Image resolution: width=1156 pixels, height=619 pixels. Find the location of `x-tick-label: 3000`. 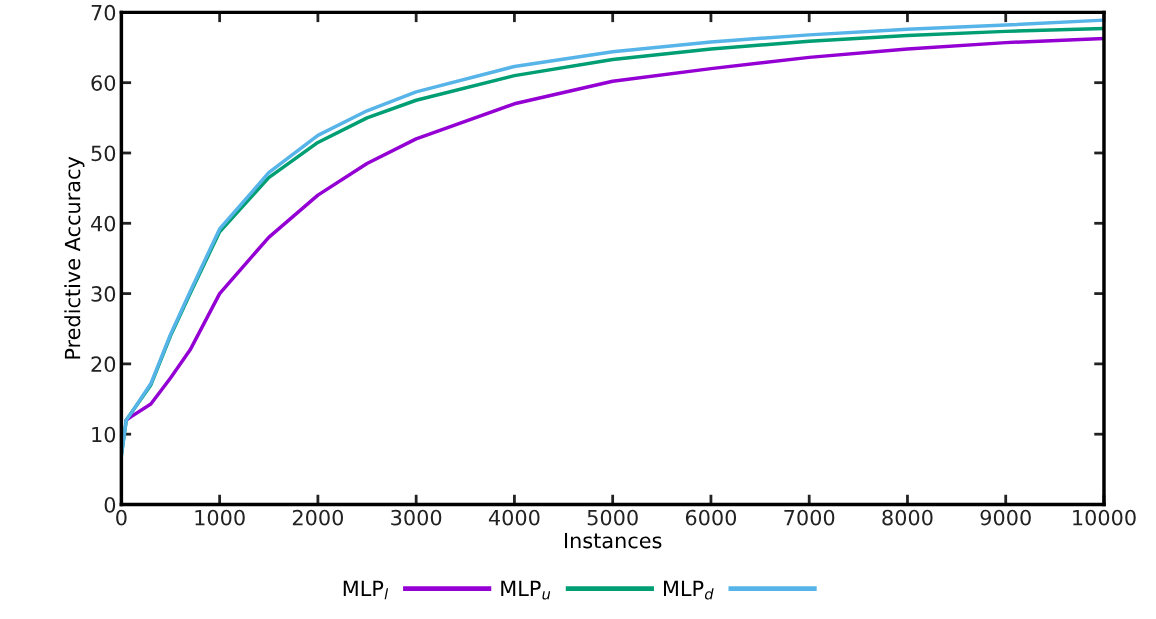

x-tick-label: 3000 is located at coordinates (416, 517).